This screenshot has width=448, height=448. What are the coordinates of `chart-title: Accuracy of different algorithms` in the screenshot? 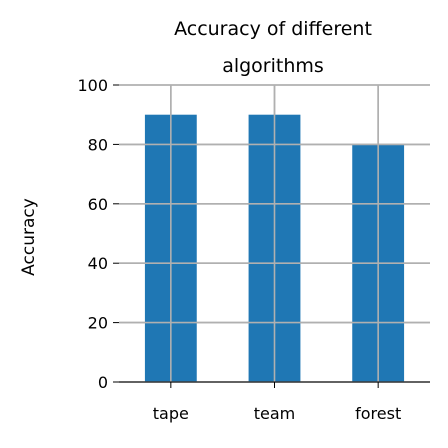 It's located at (273, 47).